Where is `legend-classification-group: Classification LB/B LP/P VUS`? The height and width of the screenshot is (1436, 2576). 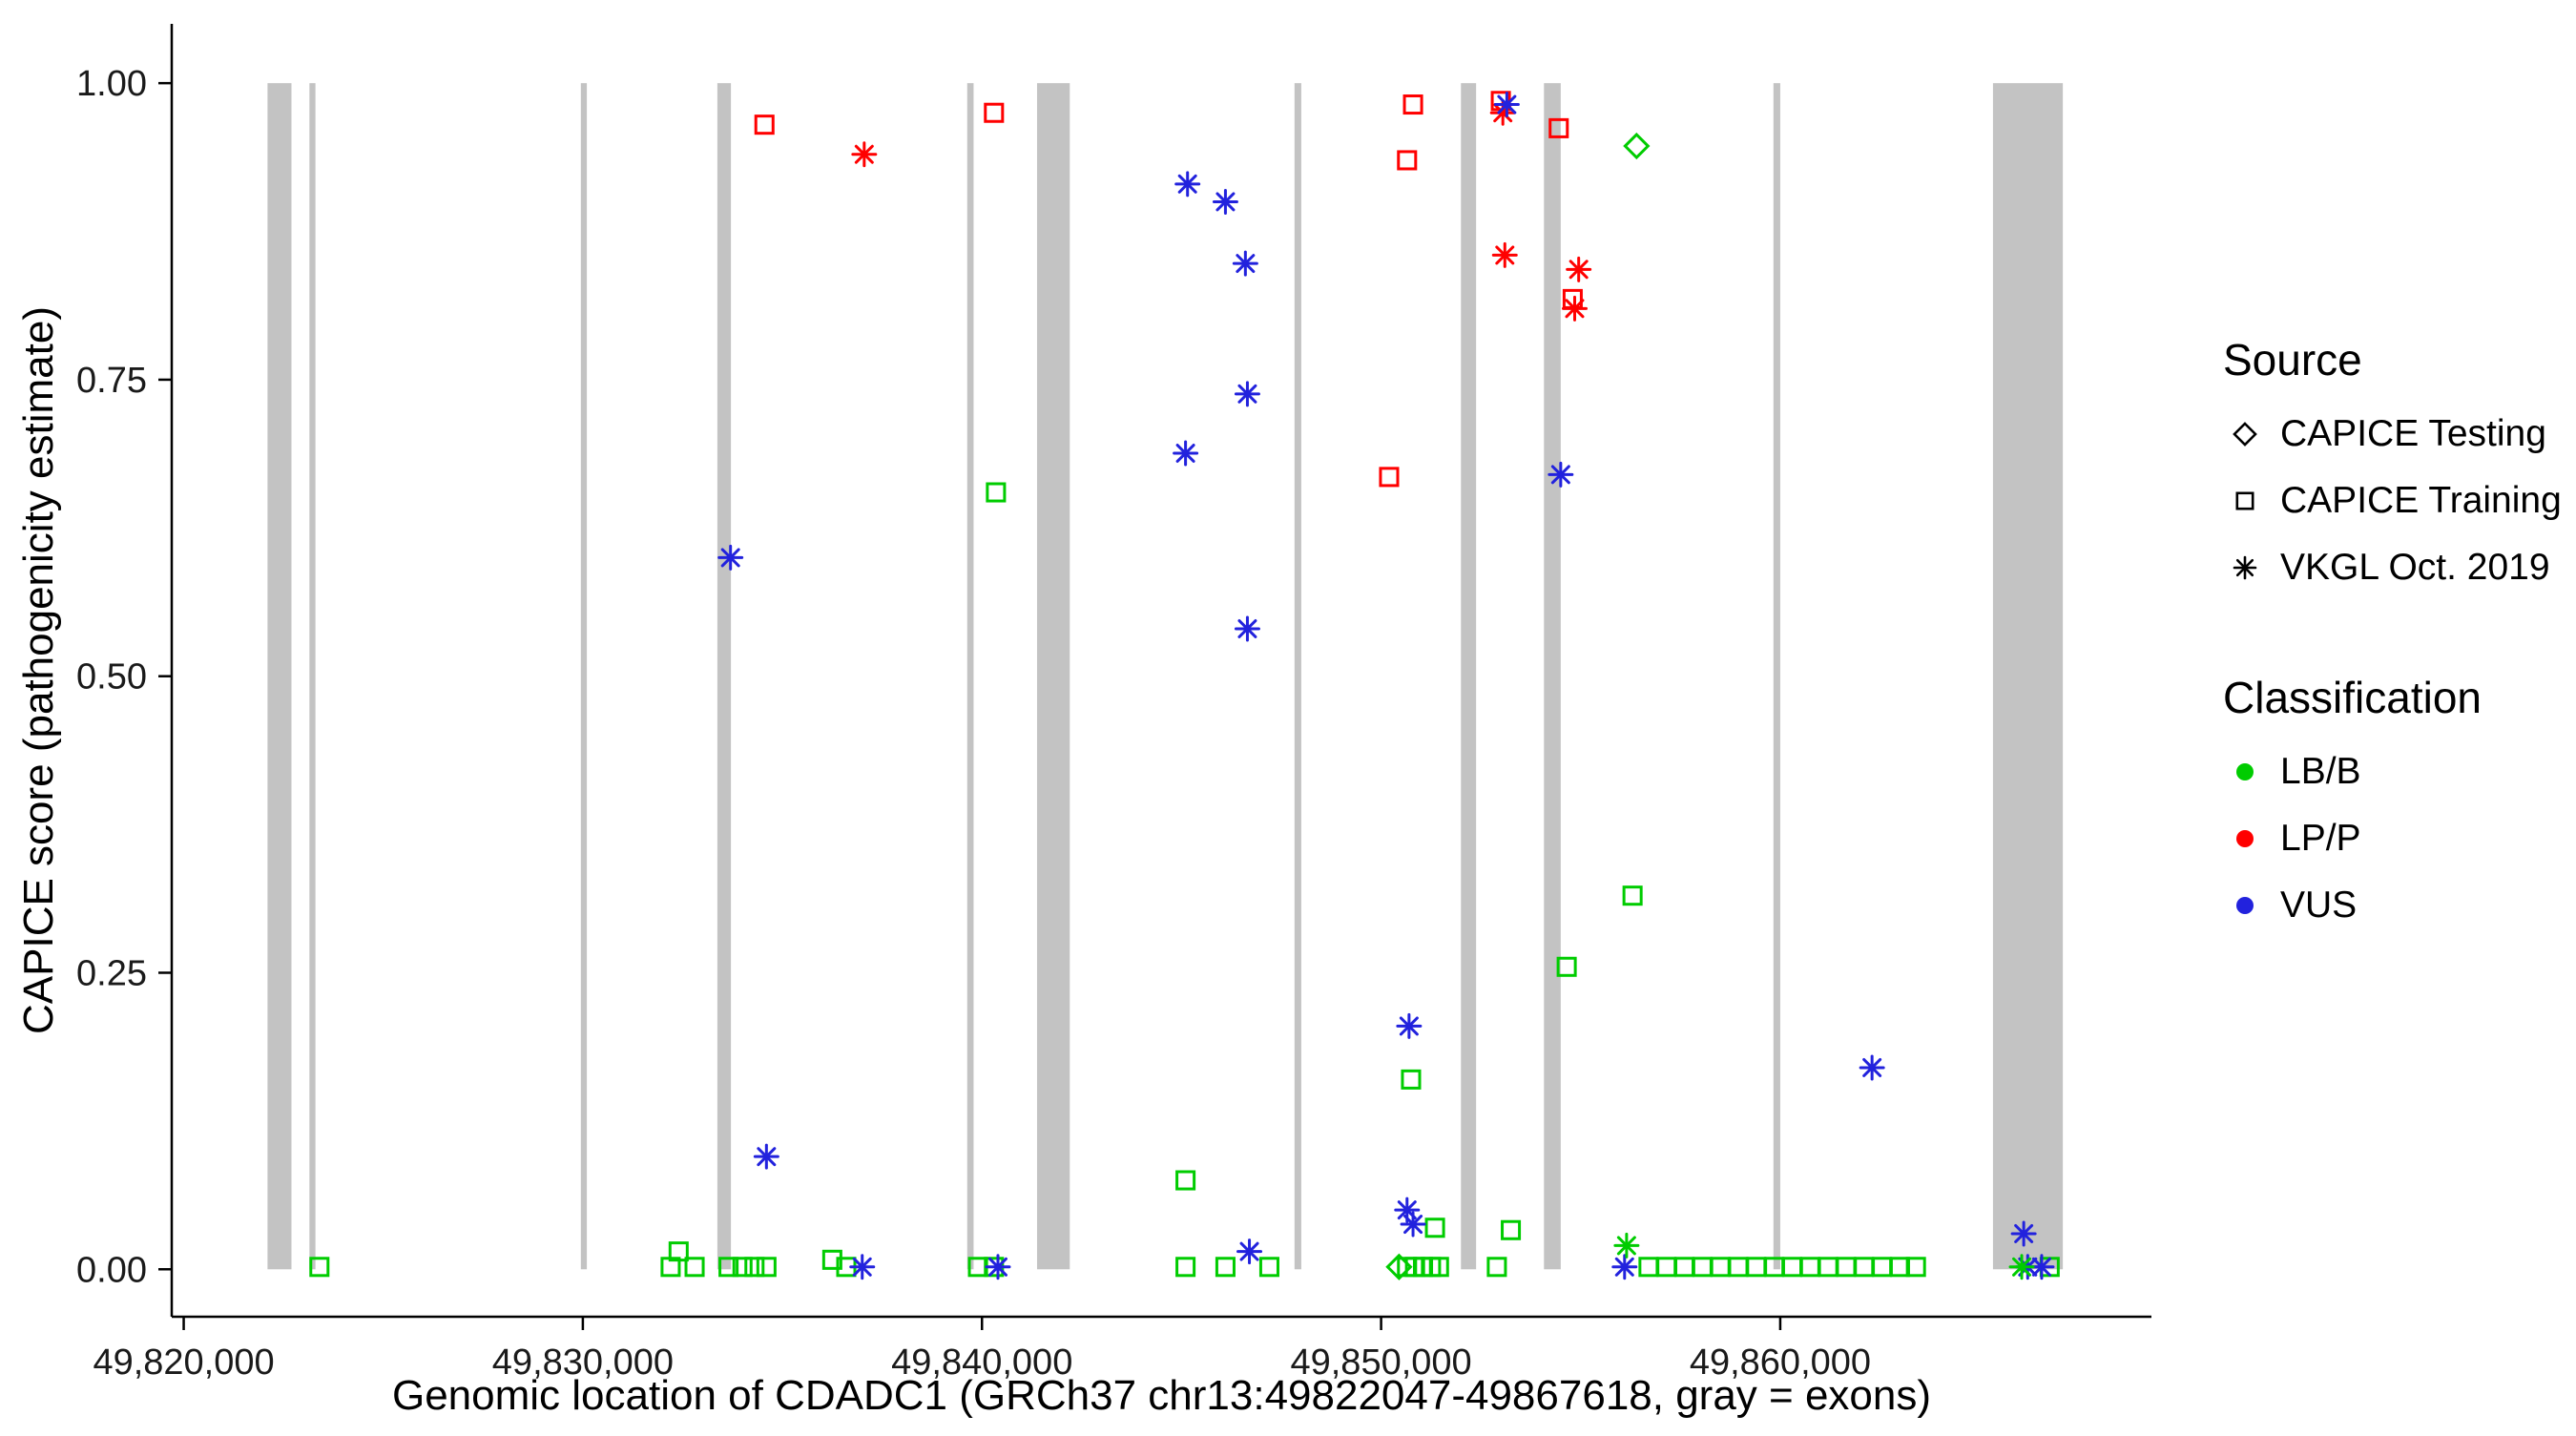
legend-classification-group: Classification LB/B LP/P VUS is located at coordinates (2394, 805).